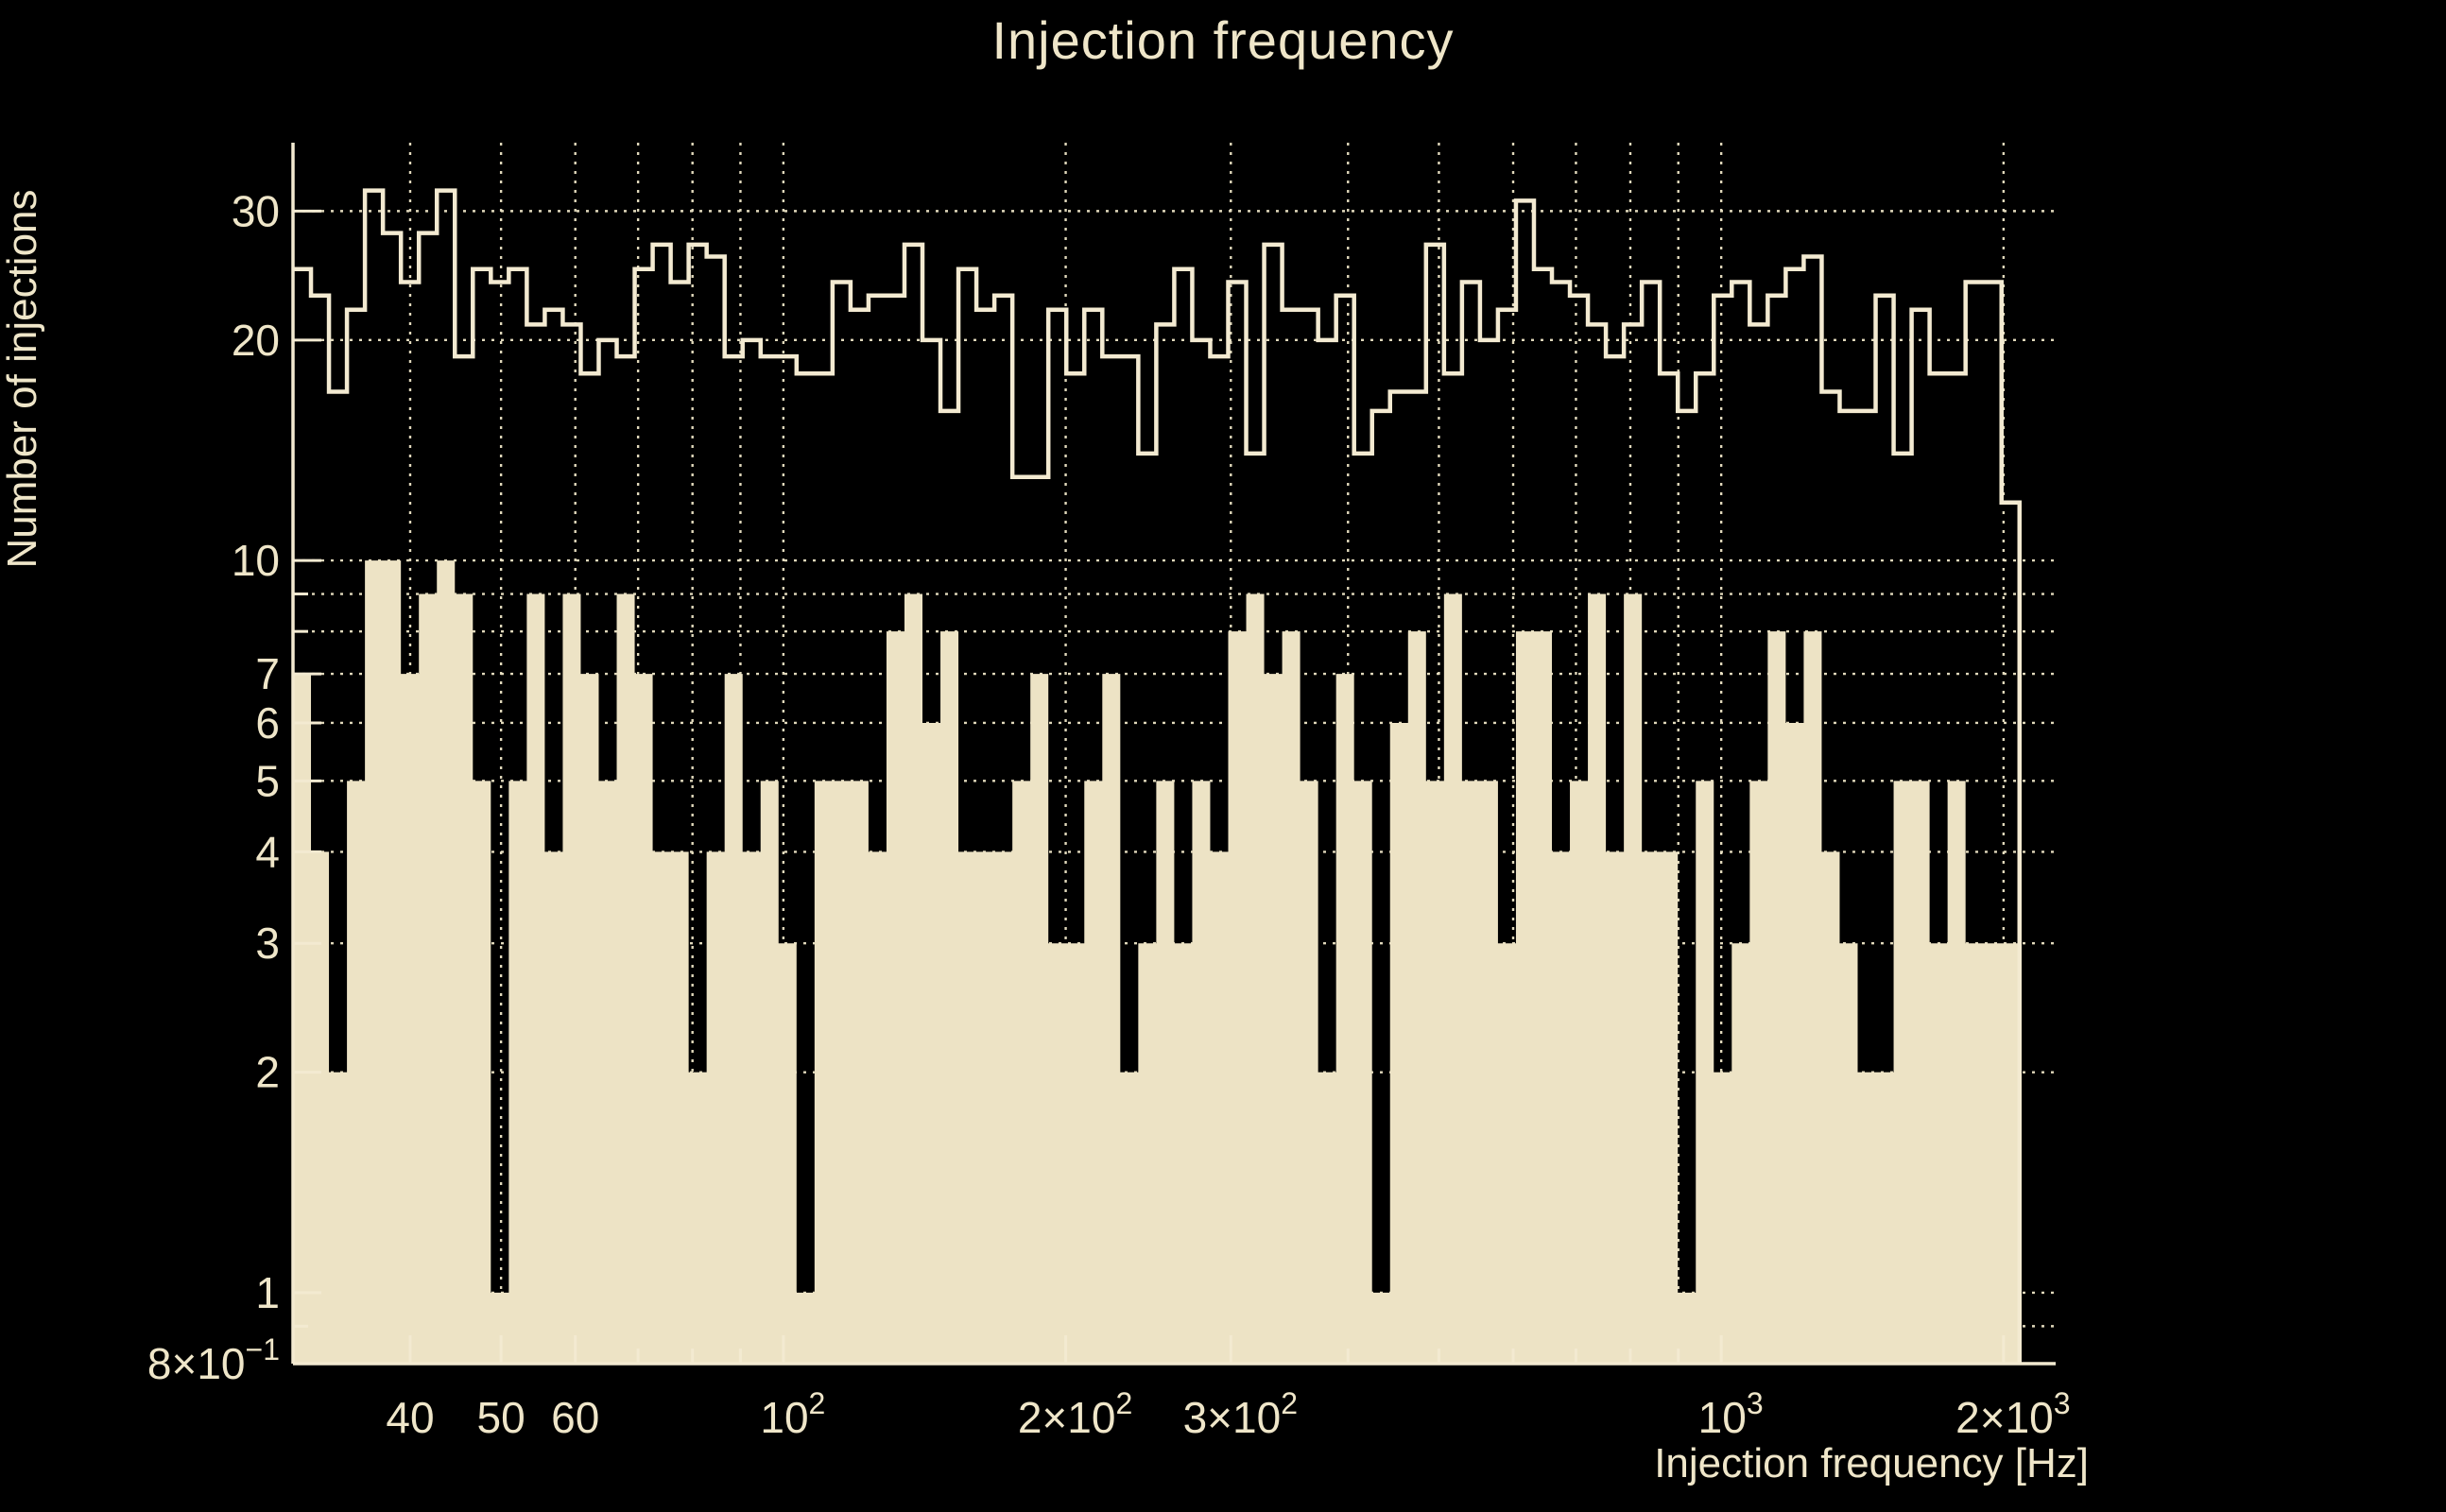  What do you see at coordinates (792, 1414) in the screenshot?
I see `tick-label: 10²` at bounding box center [792, 1414].